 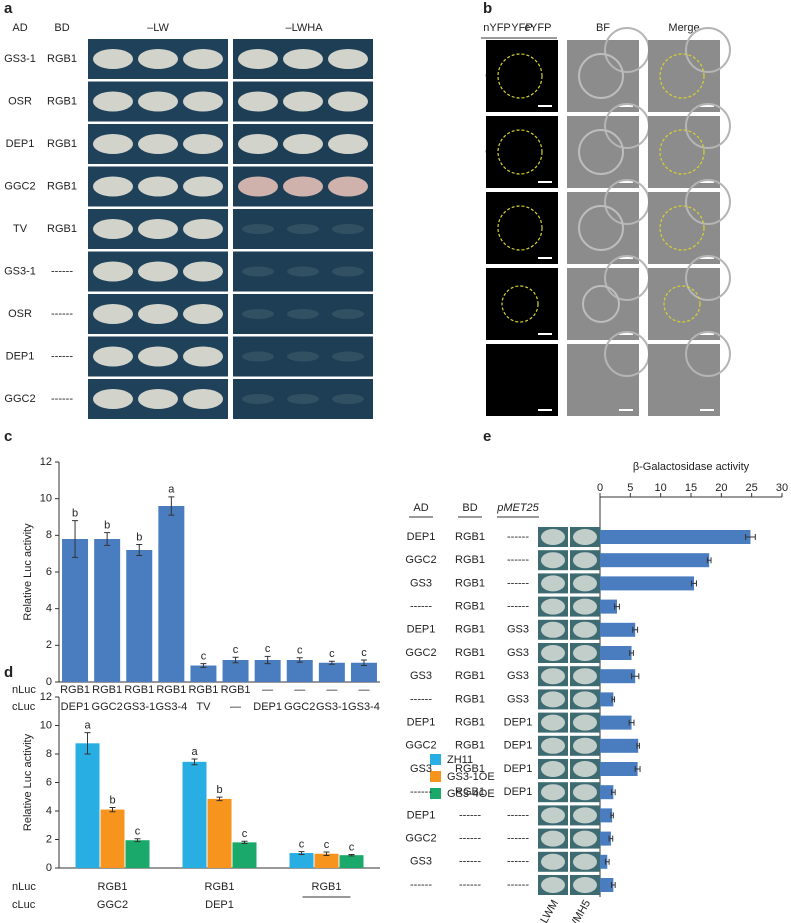 I want to click on y-tick-label: 6, so click(x=49, y=572).